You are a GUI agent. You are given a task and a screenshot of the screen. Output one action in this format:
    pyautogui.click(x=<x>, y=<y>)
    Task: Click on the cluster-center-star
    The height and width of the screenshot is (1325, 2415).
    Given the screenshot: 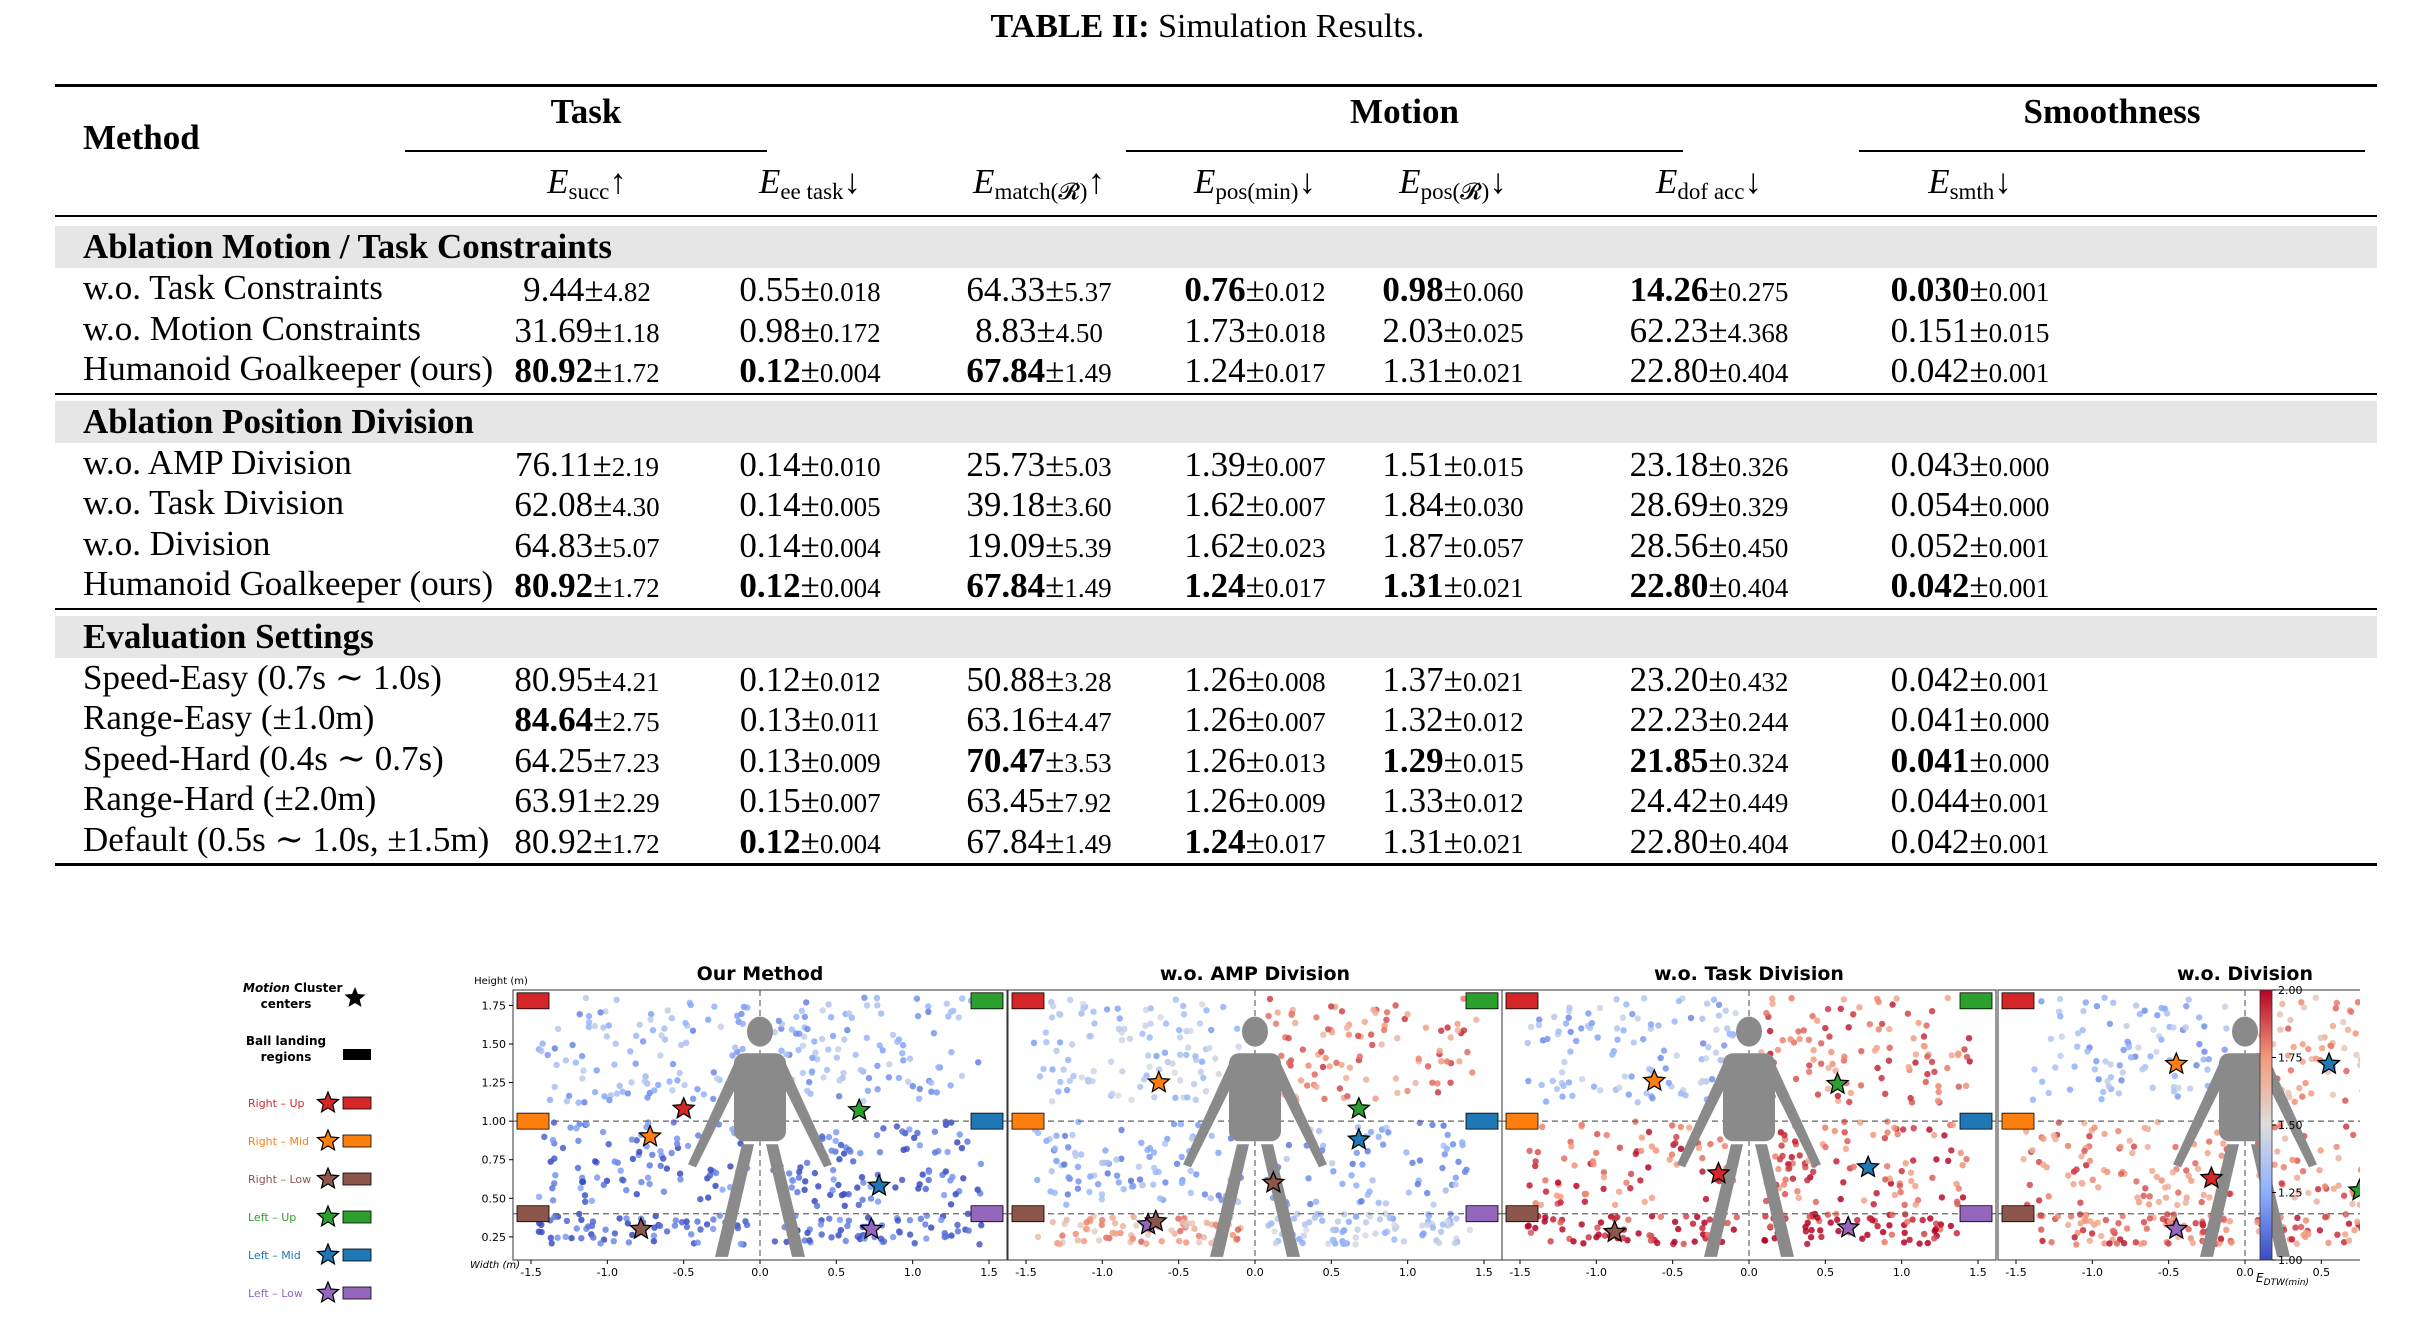 What is the action you would take?
    pyautogui.click(x=2176, y=1063)
    